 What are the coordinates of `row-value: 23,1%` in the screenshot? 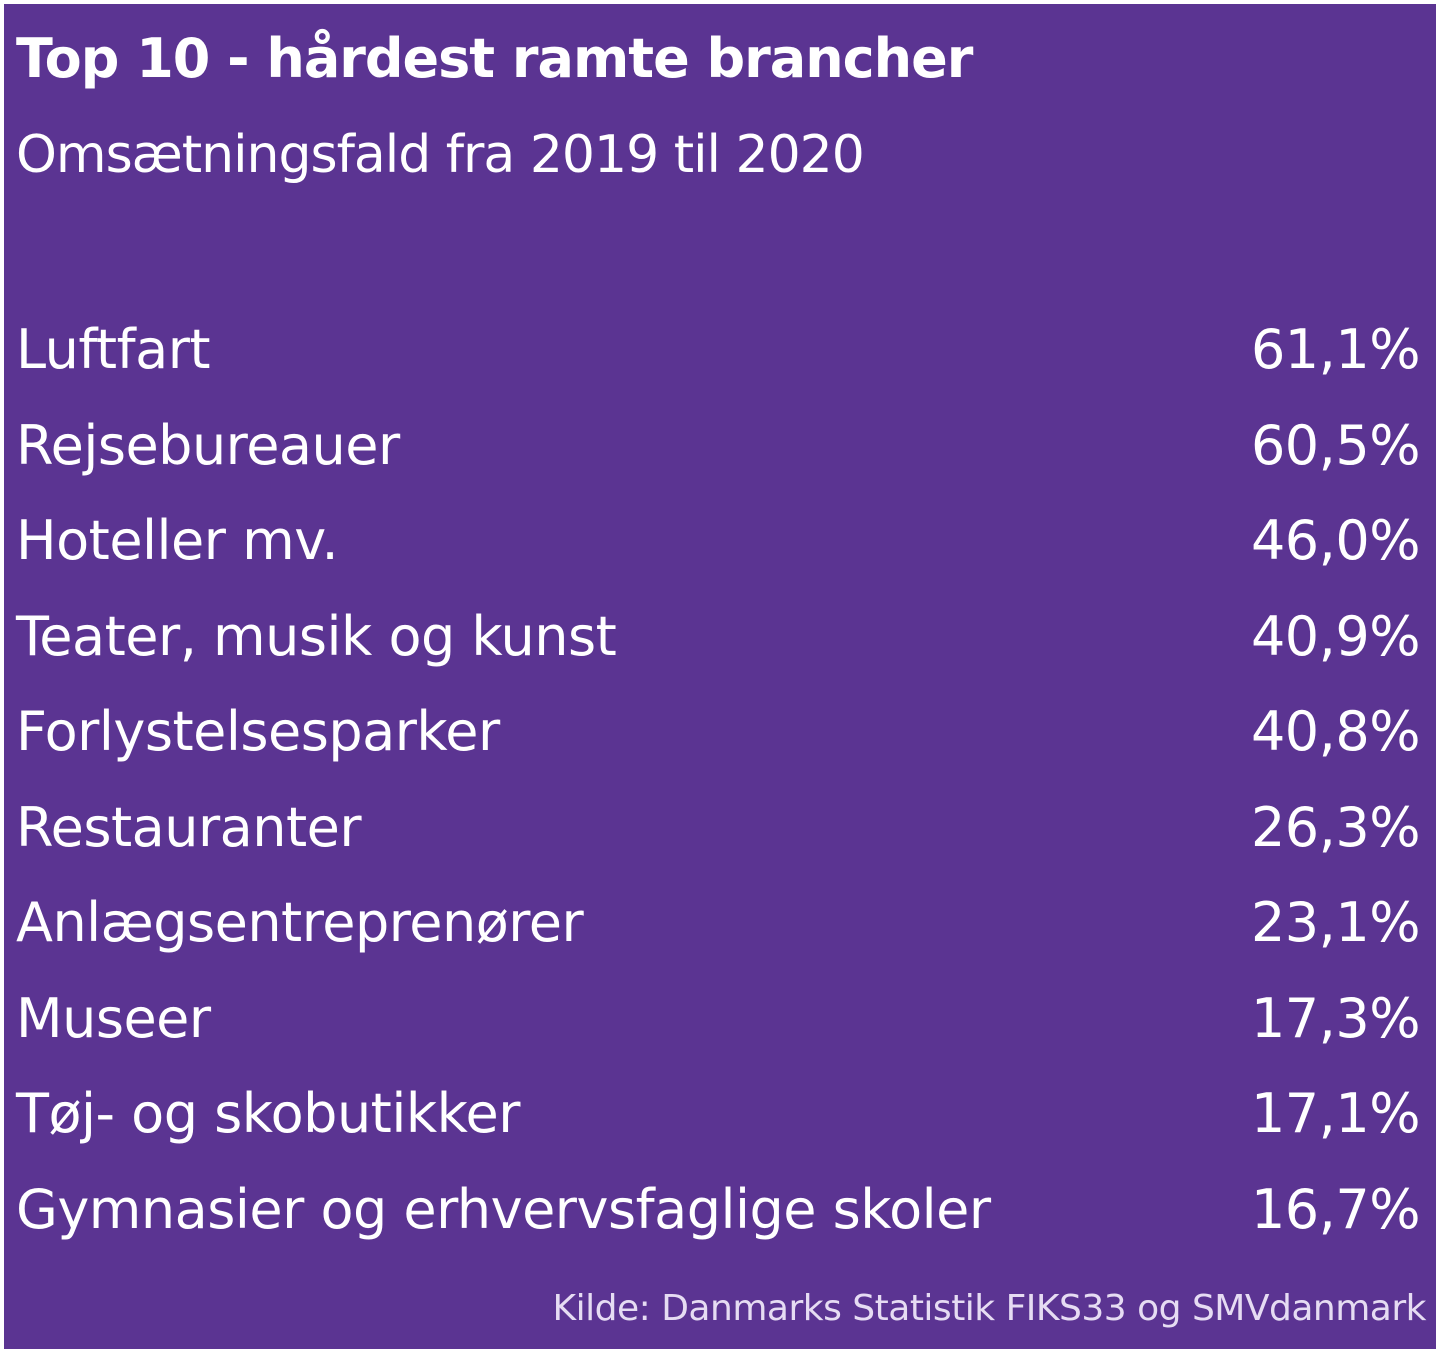 It's located at (1335, 922).